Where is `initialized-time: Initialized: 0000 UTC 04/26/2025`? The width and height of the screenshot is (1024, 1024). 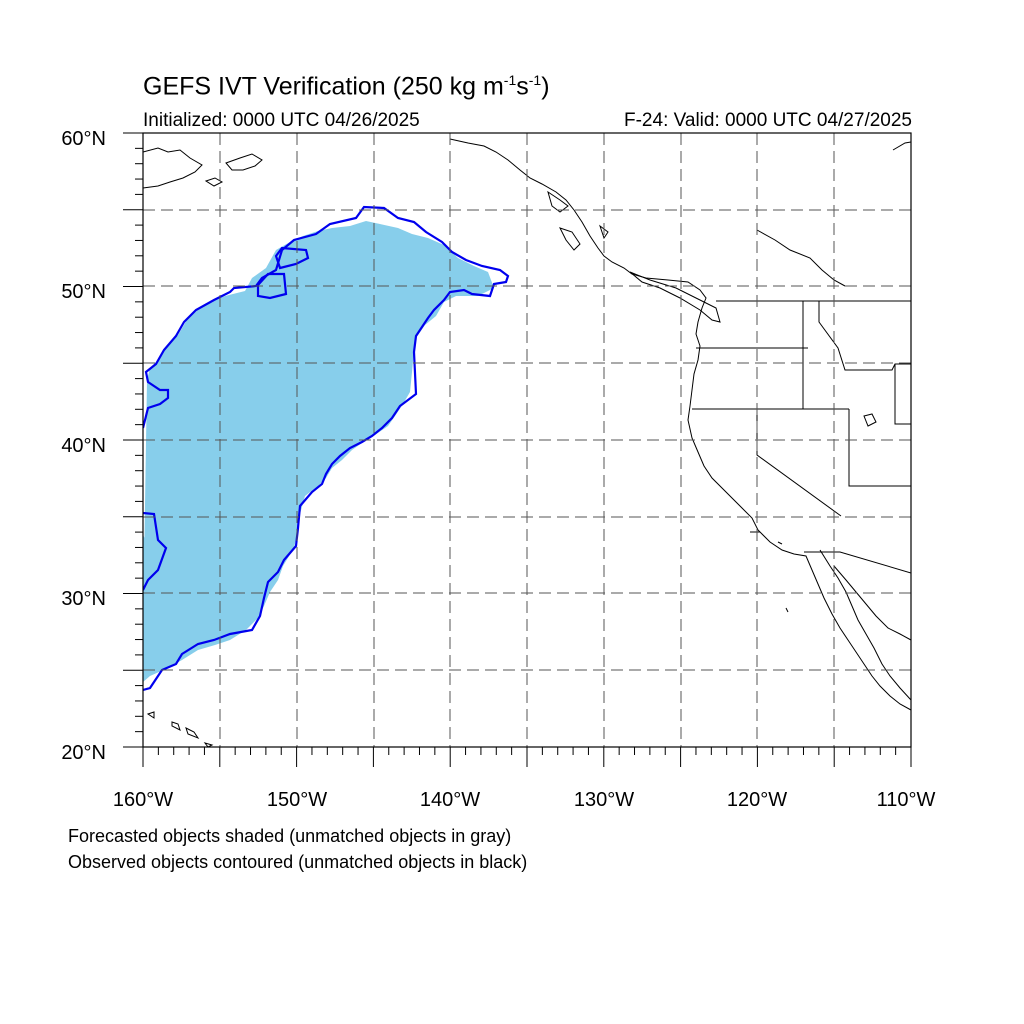
initialized-time: Initialized: 0000 UTC 04/26/2025 is located at coordinates (281, 120).